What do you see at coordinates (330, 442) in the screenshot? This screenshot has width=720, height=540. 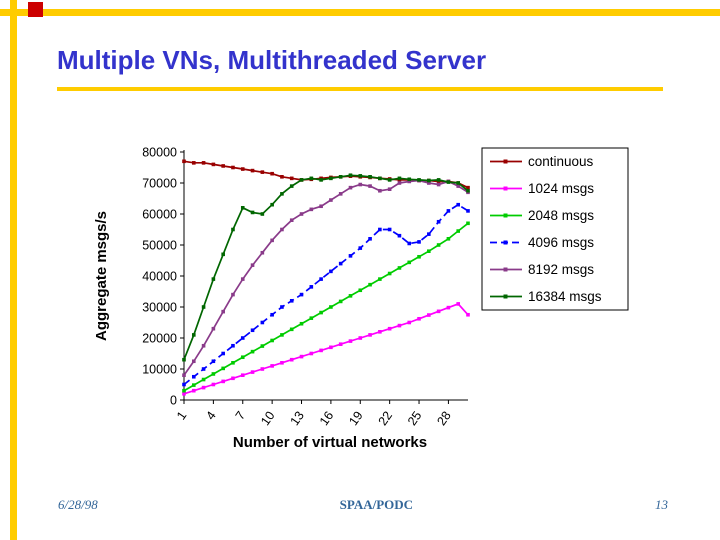 I see `x-axis-title: Number of virtual networks` at bounding box center [330, 442].